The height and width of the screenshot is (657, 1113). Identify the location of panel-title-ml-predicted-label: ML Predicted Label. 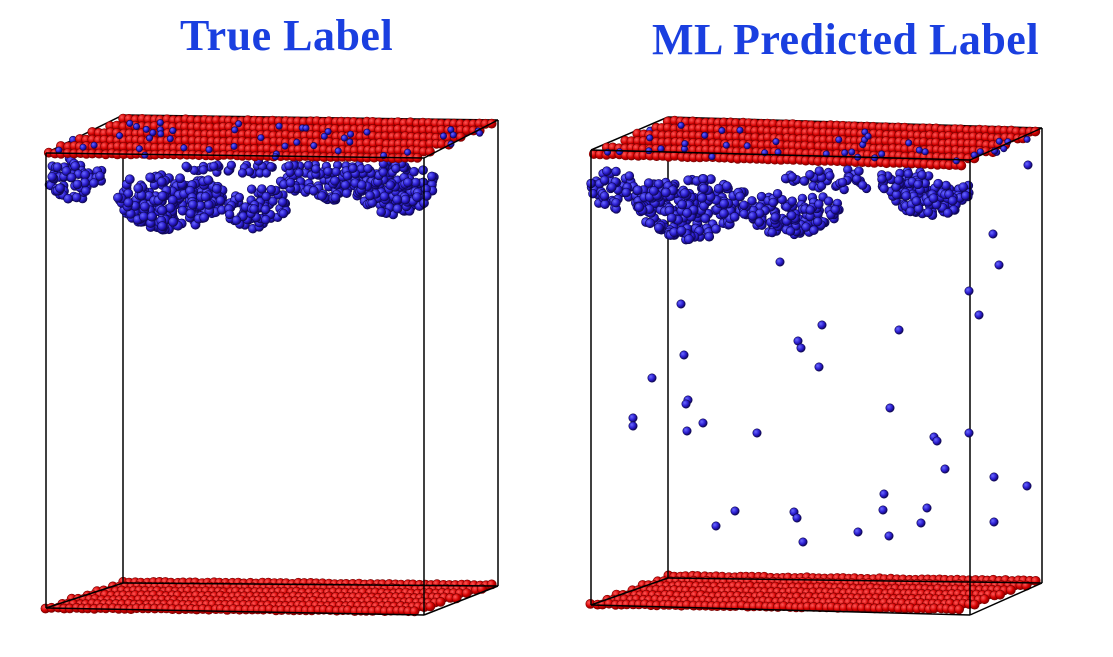
(846, 39).